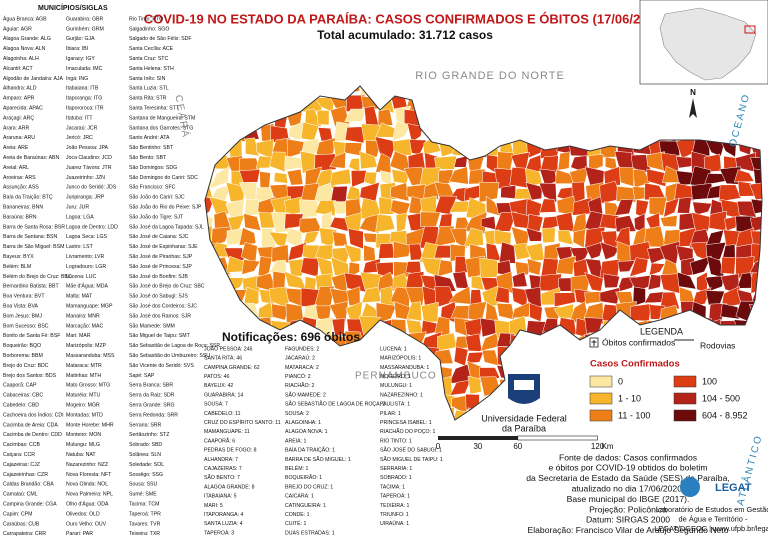  What do you see at coordinates (145, 425) in the screenshot?
I see `municipality-entry: Serraria: SRR` at bounding box center [145, 425].